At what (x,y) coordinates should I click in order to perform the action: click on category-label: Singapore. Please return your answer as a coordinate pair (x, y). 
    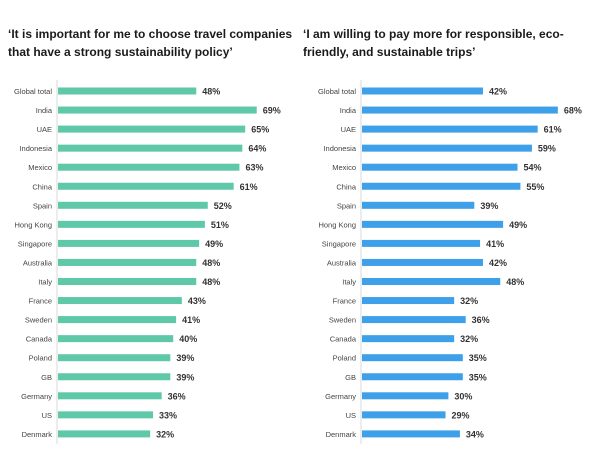
    Looking at the image, I should click on (35, 243).